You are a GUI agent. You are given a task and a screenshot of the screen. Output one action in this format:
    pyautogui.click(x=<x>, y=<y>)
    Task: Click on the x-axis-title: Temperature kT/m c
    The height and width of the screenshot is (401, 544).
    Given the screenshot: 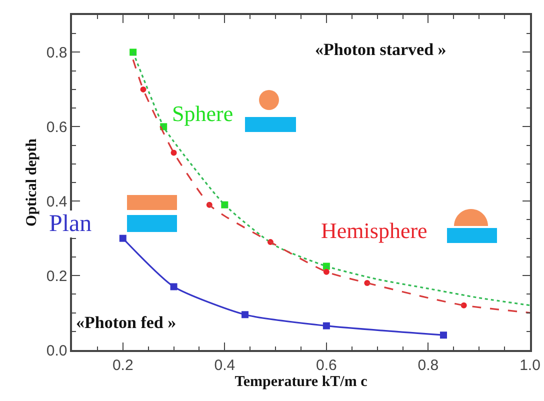 What is the action you would take?
    pyautogui.click(x=301, y=382)
    